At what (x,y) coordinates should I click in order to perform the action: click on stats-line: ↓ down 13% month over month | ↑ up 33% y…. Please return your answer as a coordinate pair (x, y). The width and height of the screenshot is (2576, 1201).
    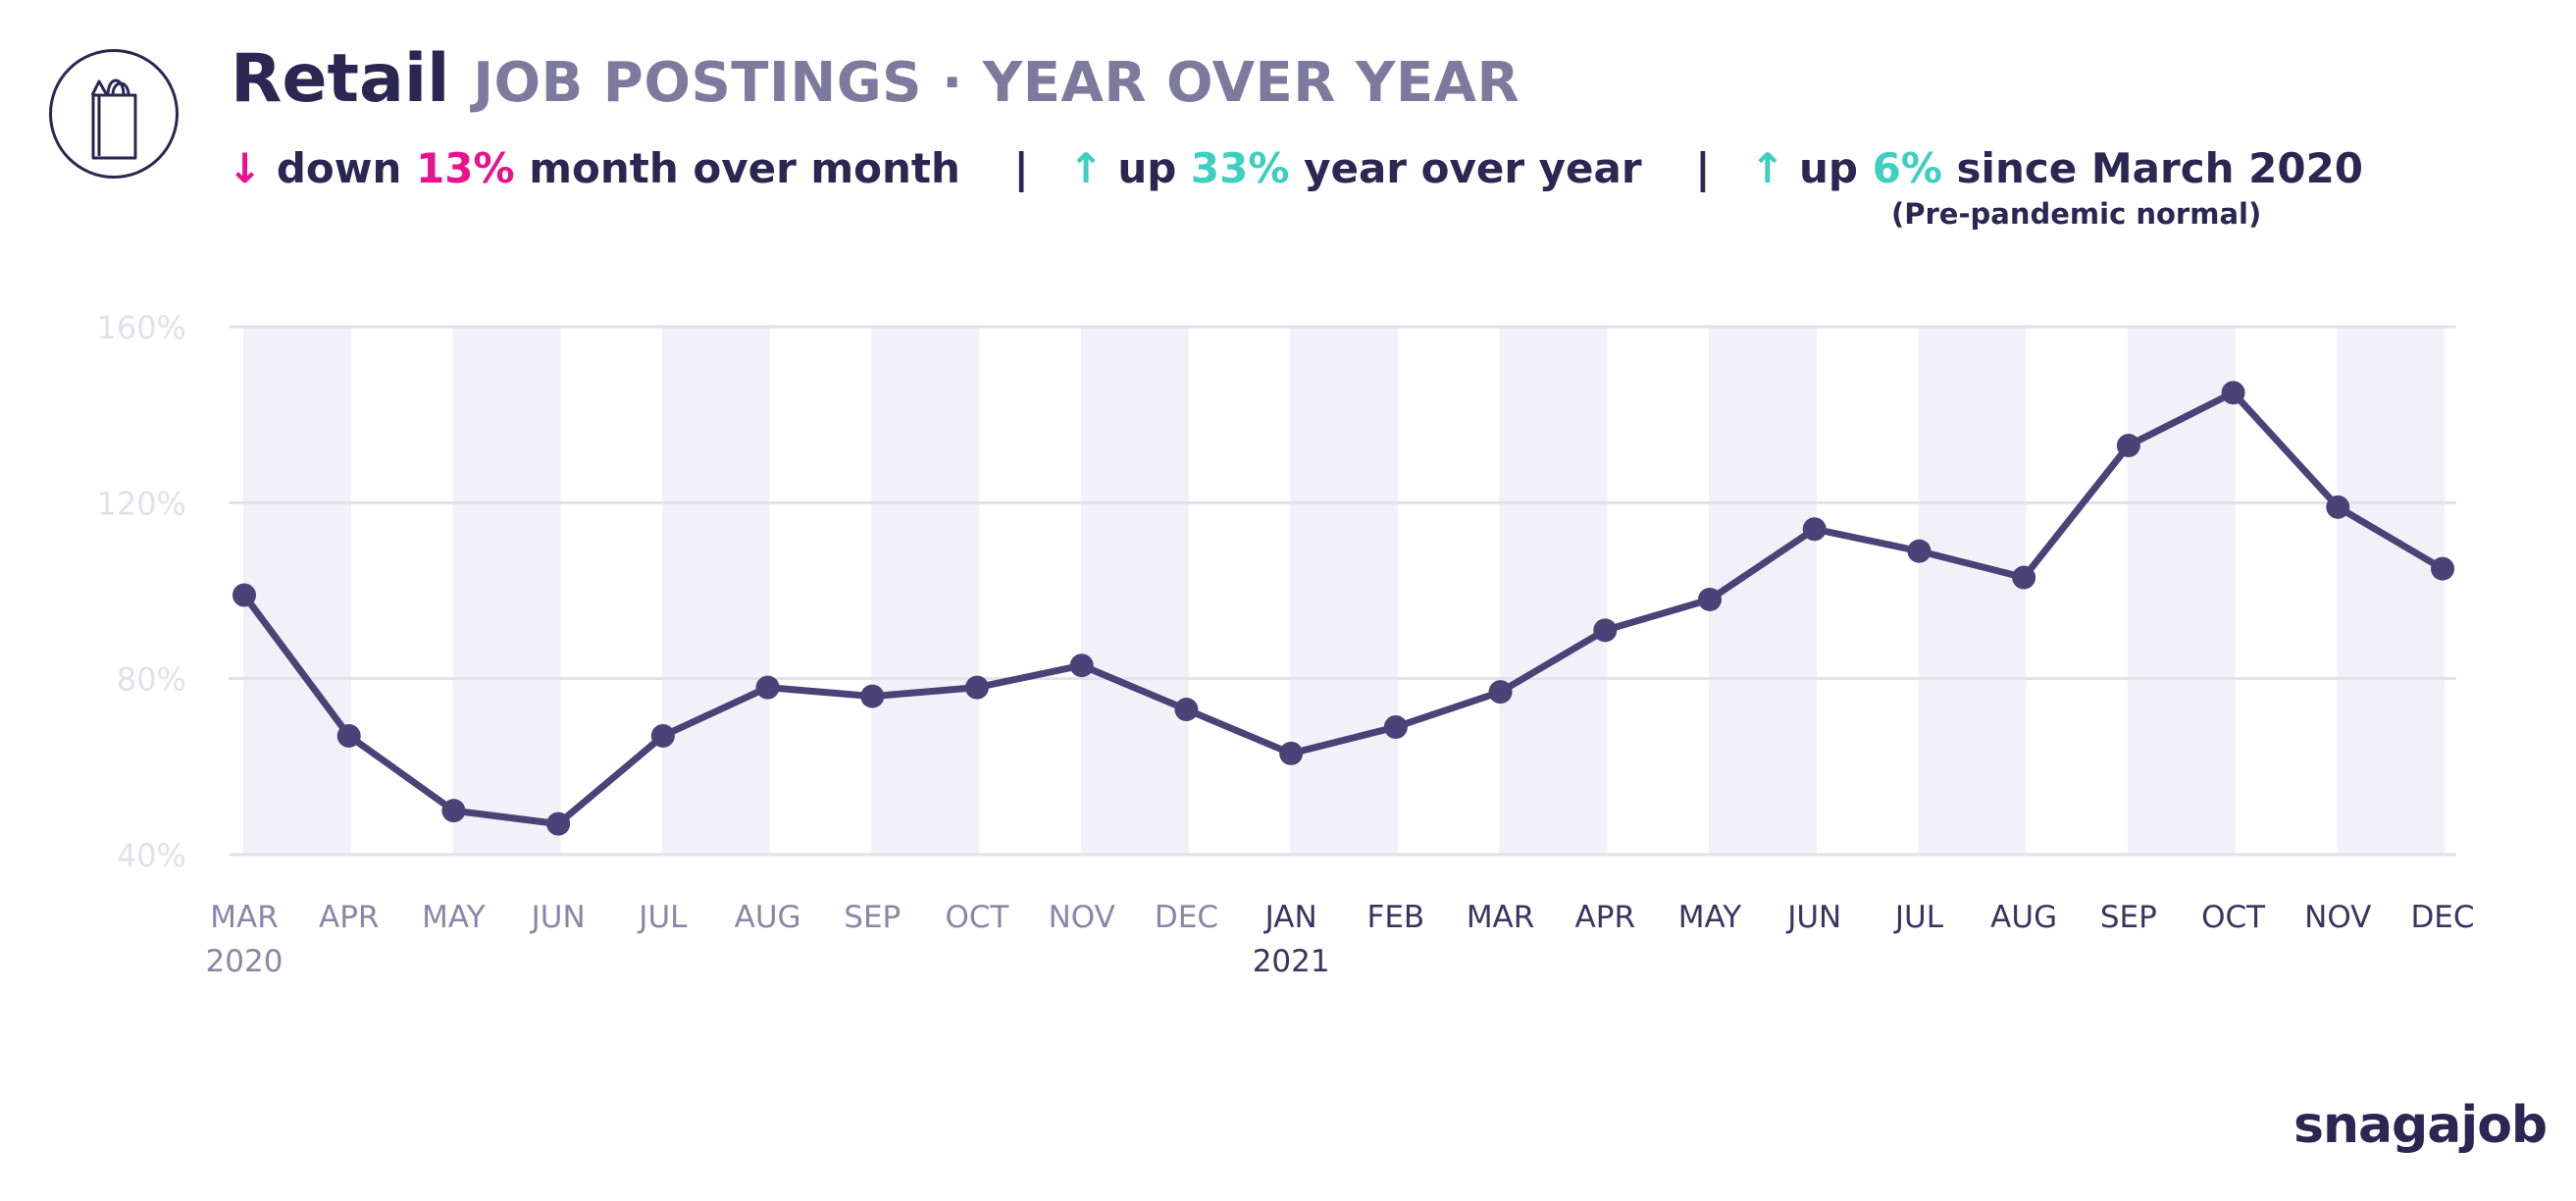
    Looking at the image, I should click on (1295, 168).